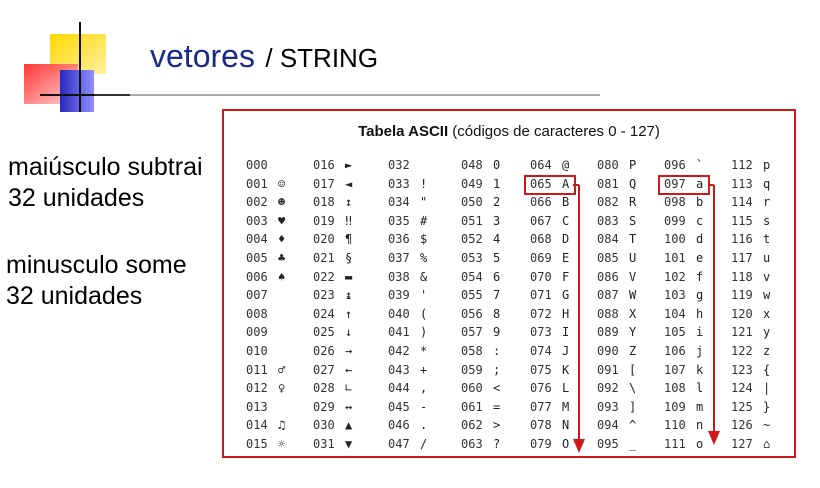 This screenshot has height=488, width=820. Describe the element at coordinates (608, 388) in the screenshot. I see `ascii-code: 092` at that location.